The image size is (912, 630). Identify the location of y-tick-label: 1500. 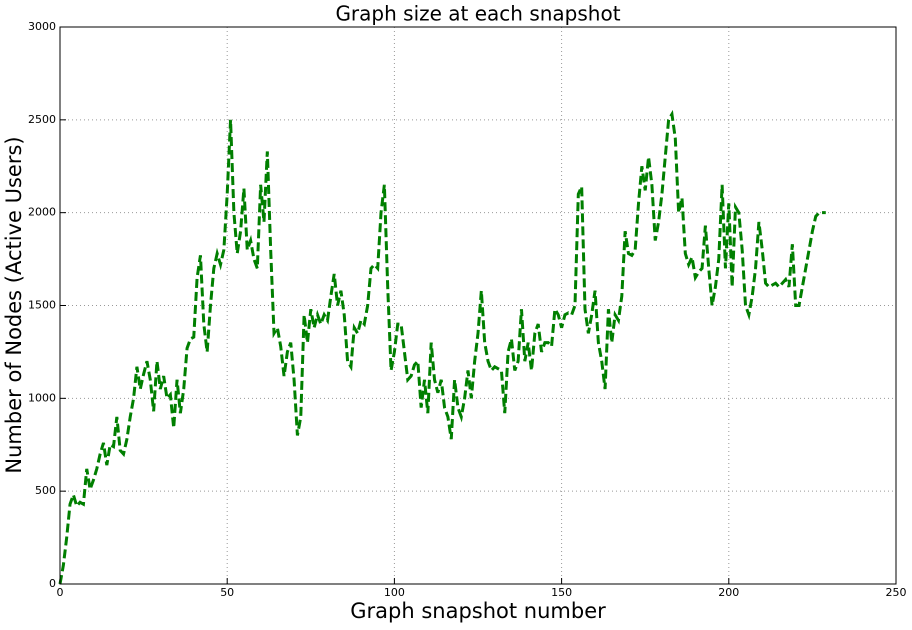
(42, 305).